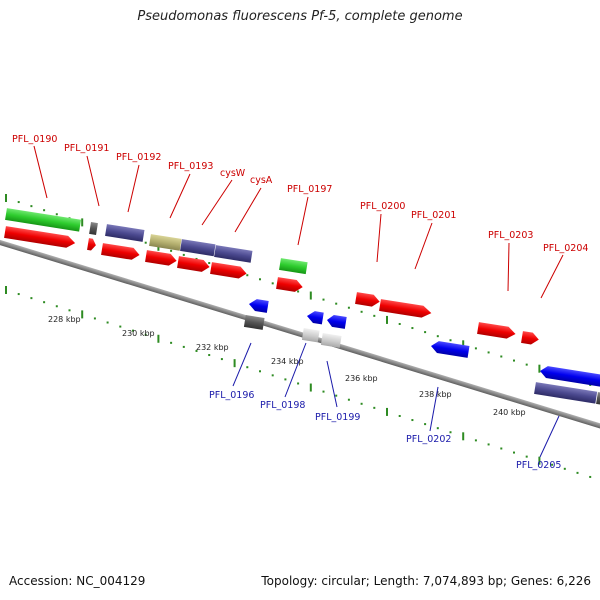 This screenshot has height=600, width=600. Describe the element at coordinates (34, 139) in the screenshot. I see `gene-label: PFL_0190` at that location.